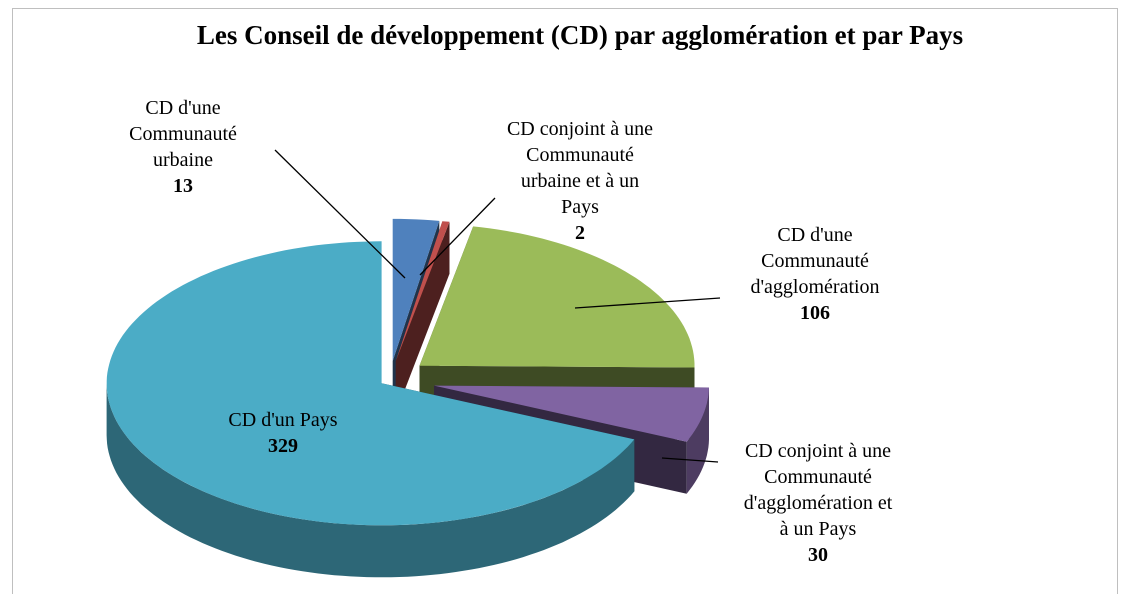 This screenshot has height=594, width=1131. I want to click on data-label: CD d'une Communauté d'agglomération 106, so click(815, 274).